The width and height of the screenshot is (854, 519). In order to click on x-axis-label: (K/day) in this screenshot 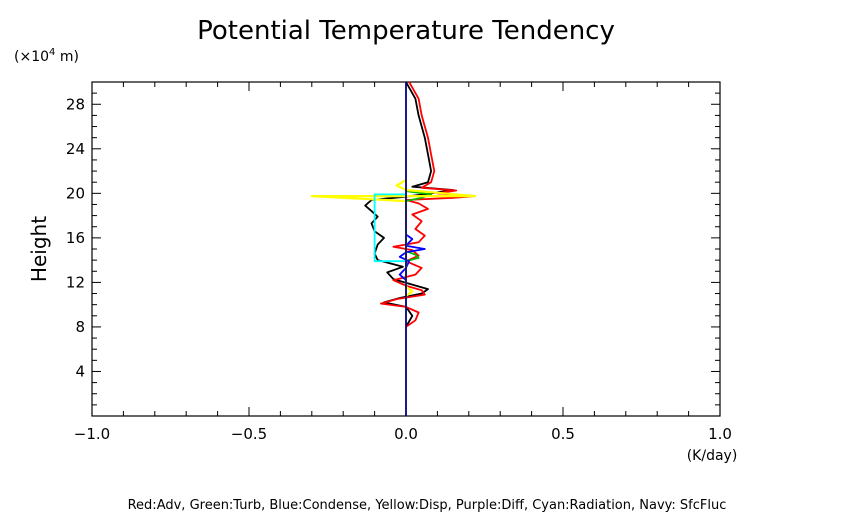, I will do `click(712, 456)`.